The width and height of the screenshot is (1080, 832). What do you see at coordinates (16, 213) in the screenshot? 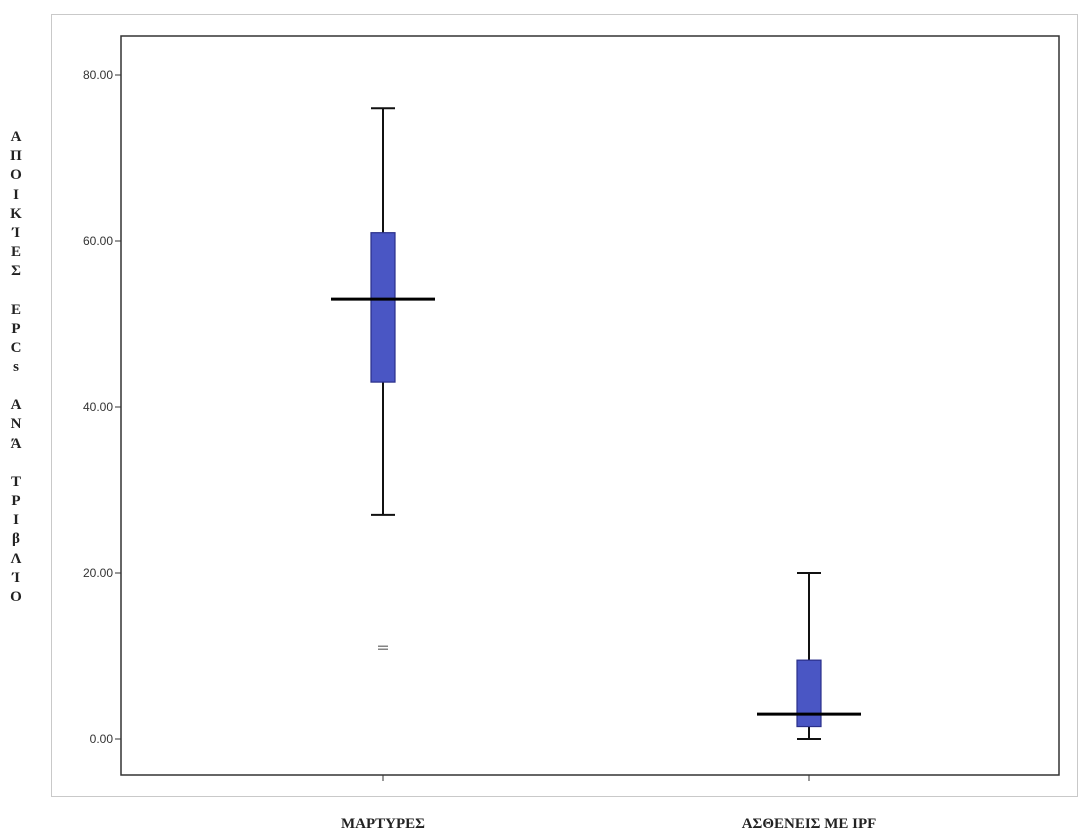
I see `y-label-letter: Κ` at bounding box center [16, 213].